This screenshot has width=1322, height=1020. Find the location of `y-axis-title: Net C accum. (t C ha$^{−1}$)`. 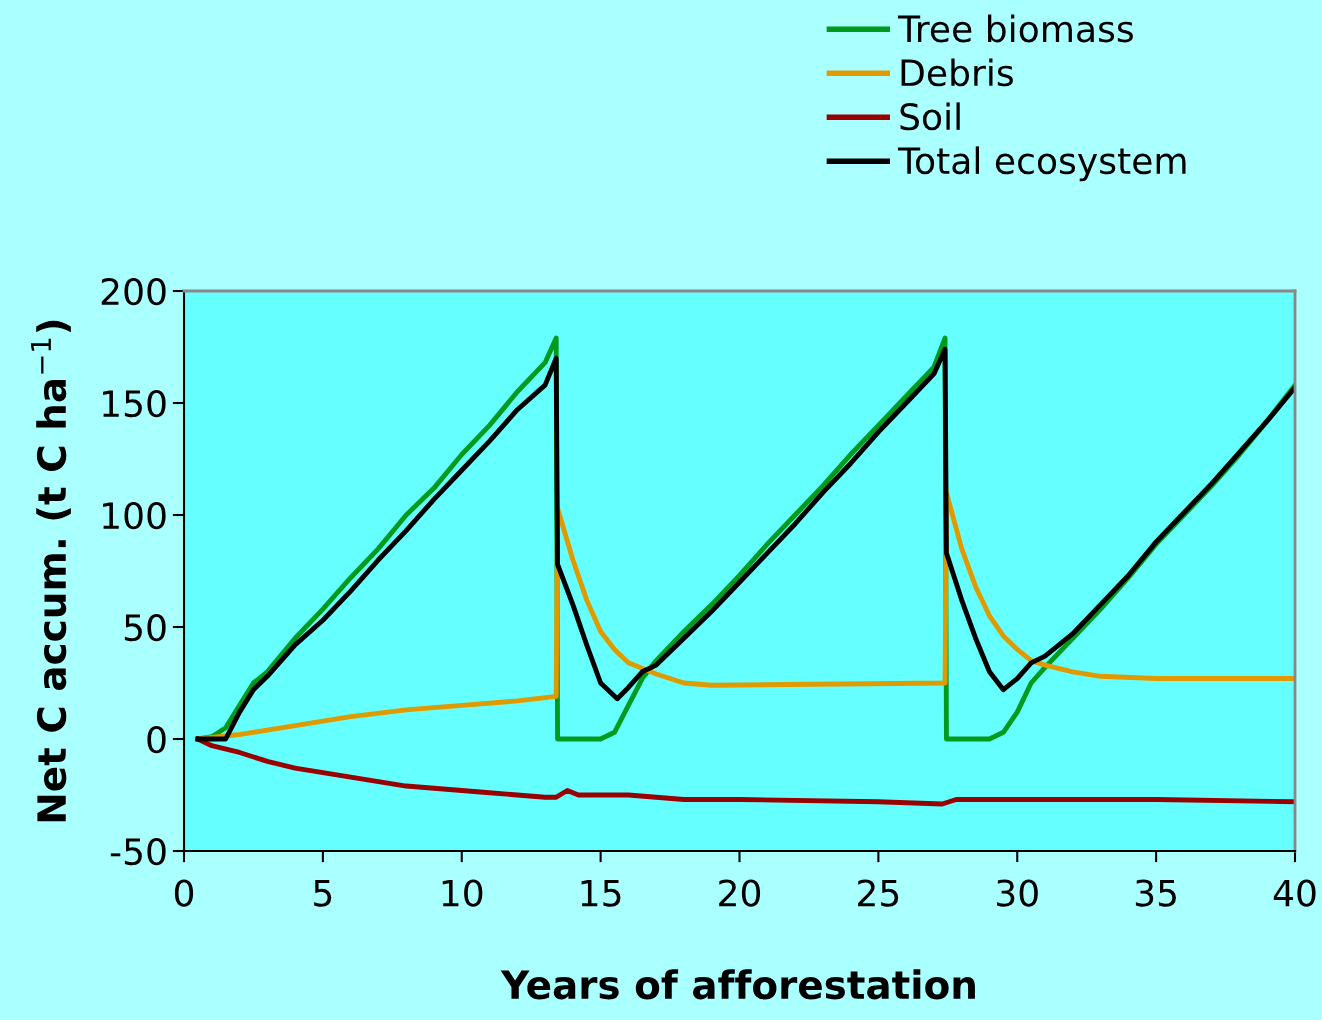

y-axis-title: Net C accum. (t C ha$^{−1}$) is located at coordinates (51, 571).